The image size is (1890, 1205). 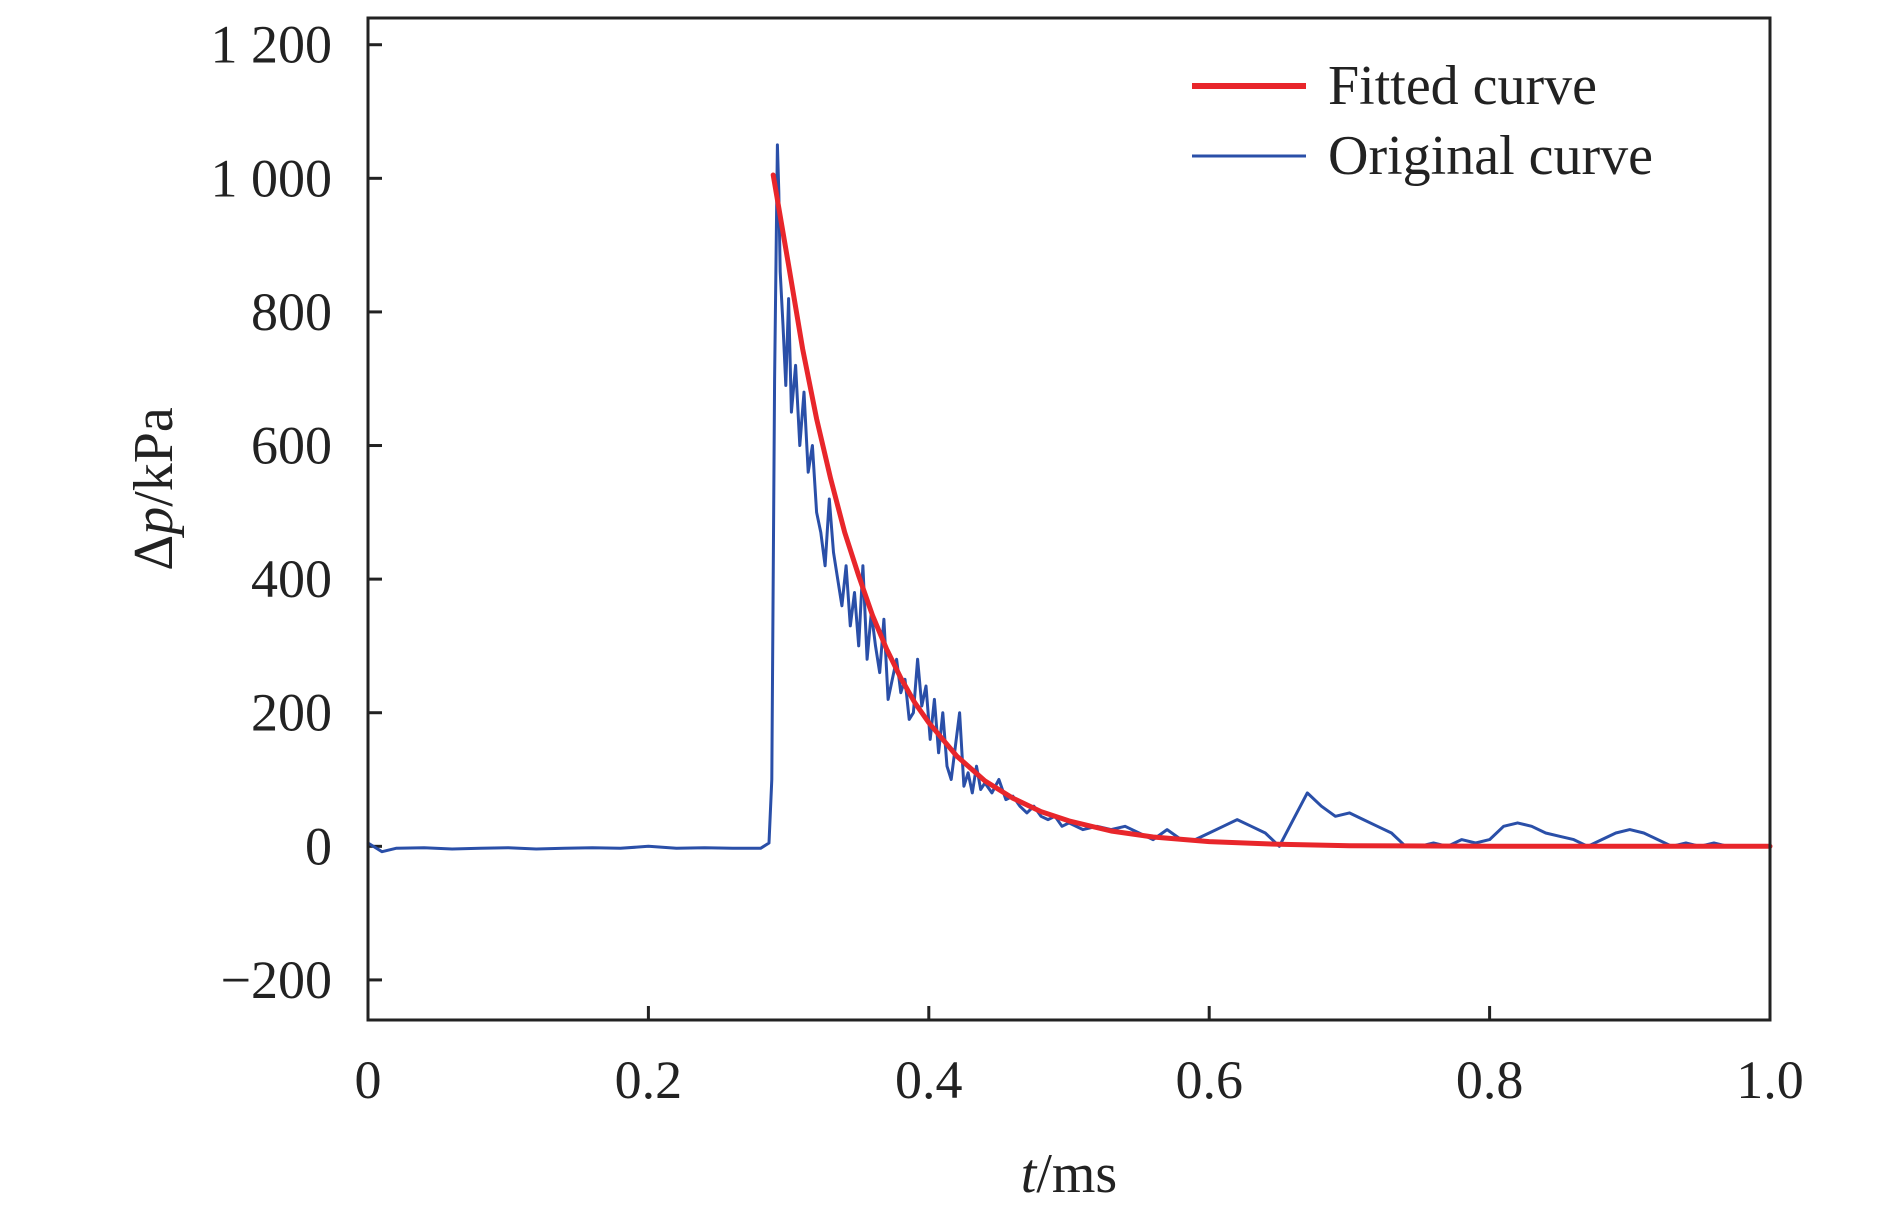 What do you see at coordinates (1422, 121) in the screenshot?
I see `legend: Fitted curve Original curve` at bounding box center [1422, 121].